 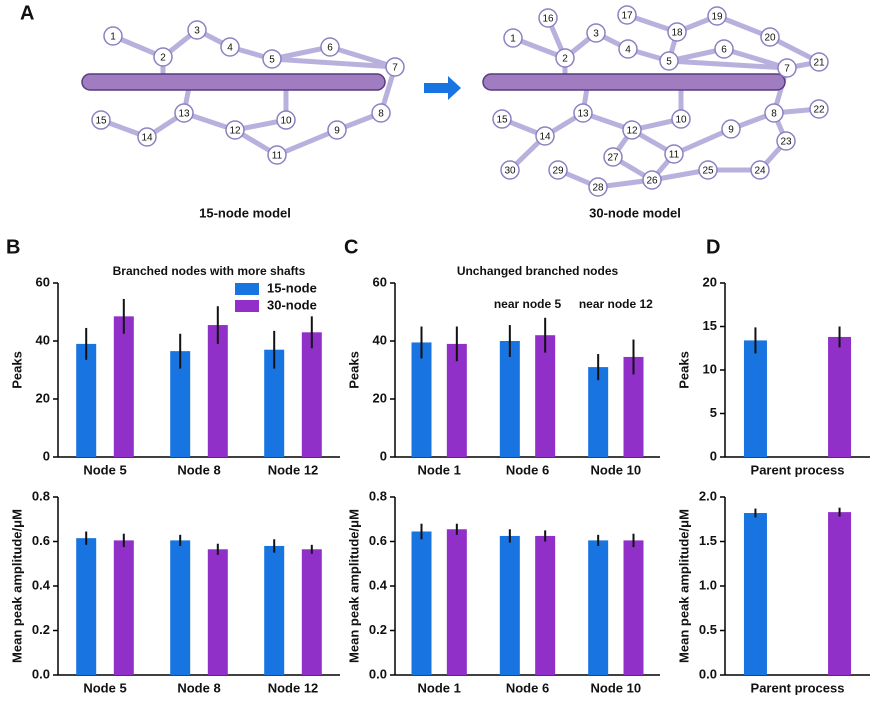 I want to click on node-label: 16, so click(x=548, y=19).